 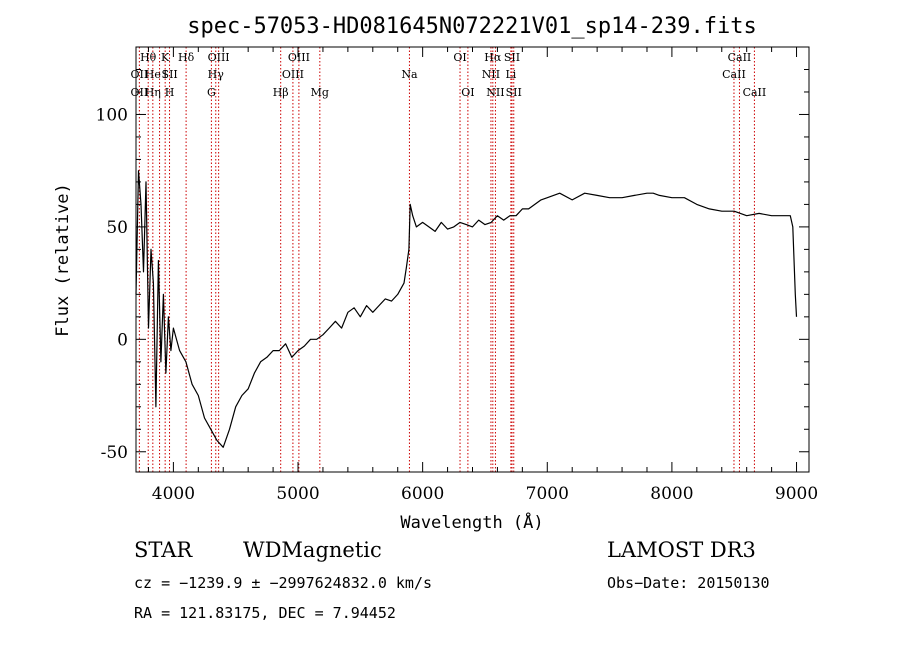 I want to click on x-tick-label: 7000, so click(x=547, y=494).